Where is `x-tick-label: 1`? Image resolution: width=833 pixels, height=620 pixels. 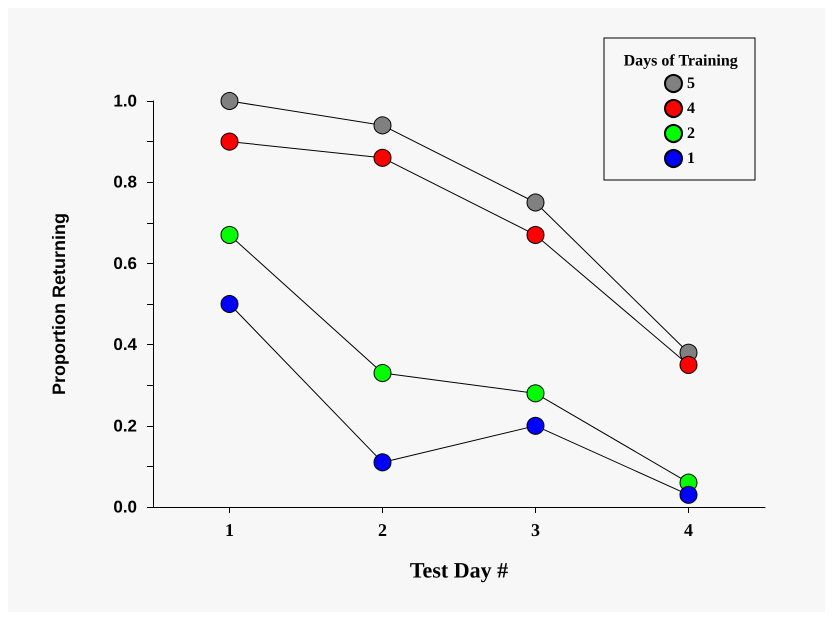 x-tick-label: 1 is located at coordinates (229, 530).